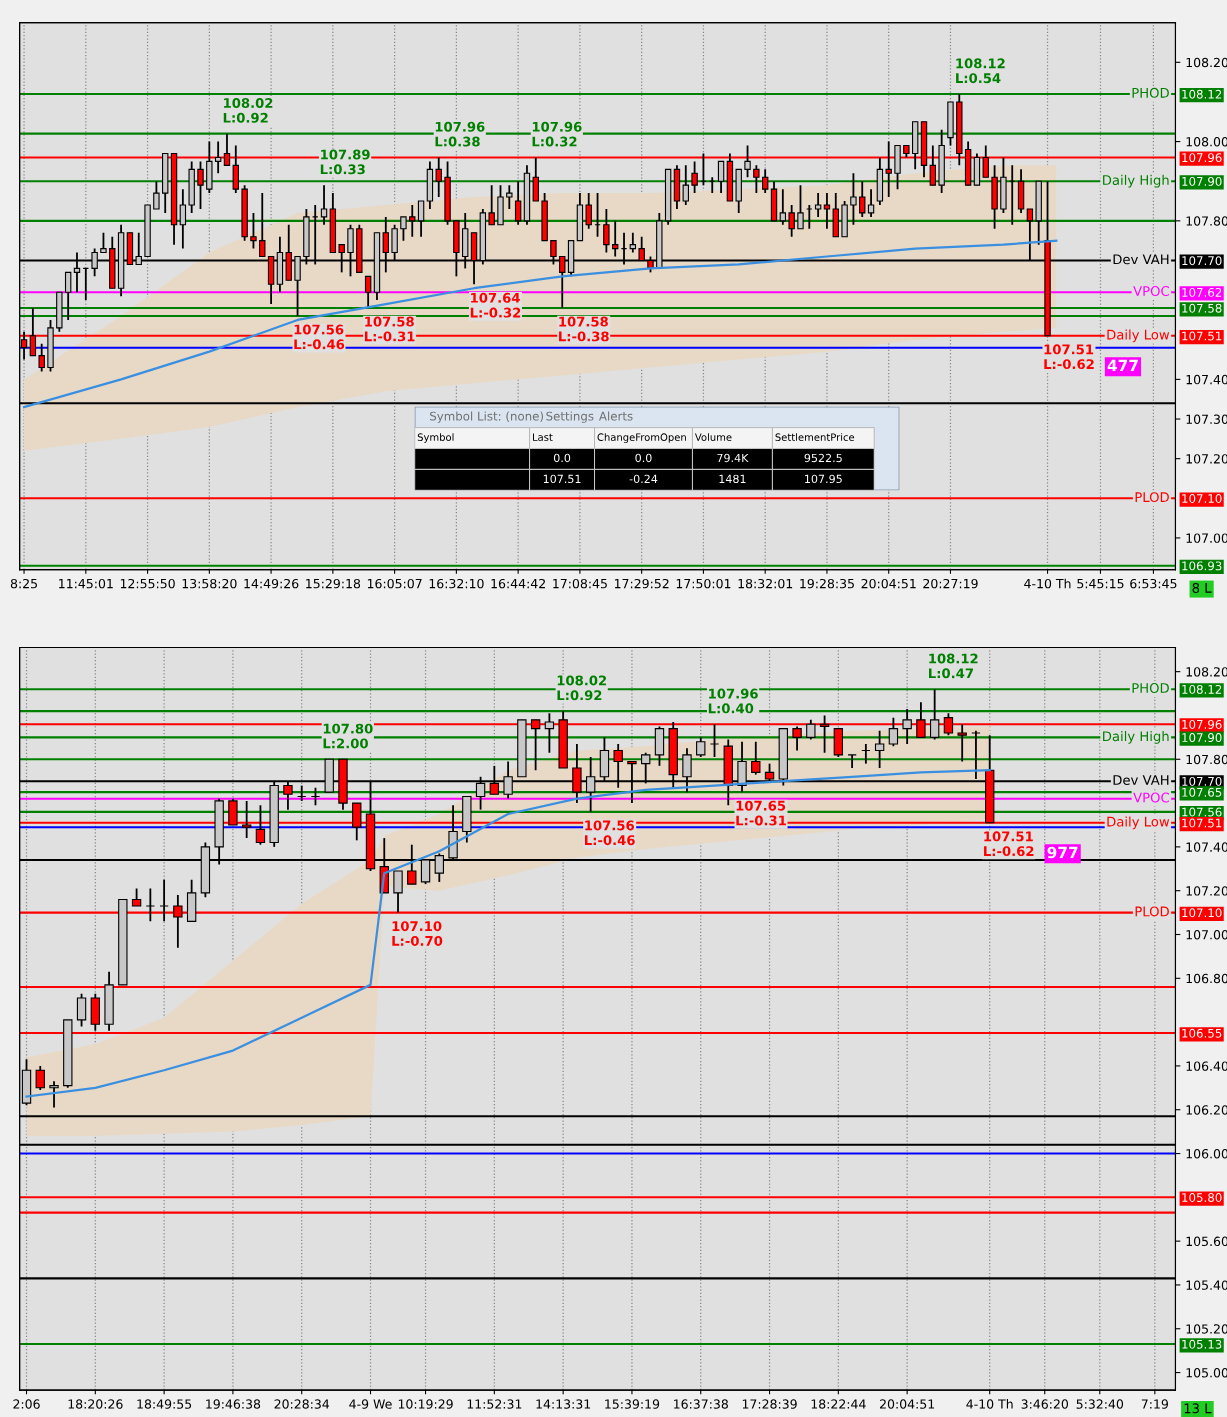  I want to click on category-label: SettlementPrice, so click(815, 437).